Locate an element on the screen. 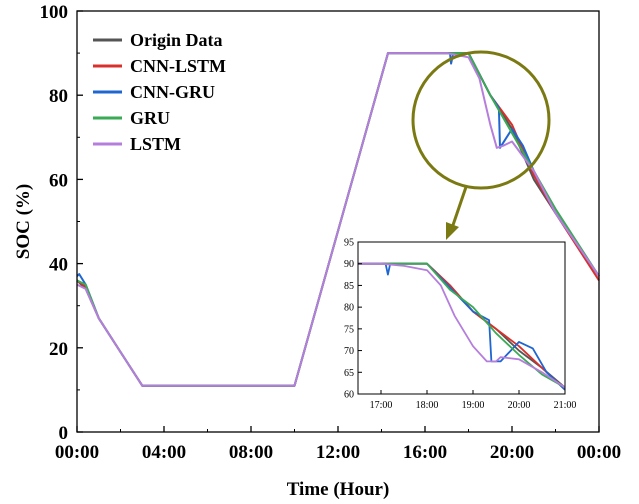  y-tick-label: 0 is located at coordinates (64, 433).